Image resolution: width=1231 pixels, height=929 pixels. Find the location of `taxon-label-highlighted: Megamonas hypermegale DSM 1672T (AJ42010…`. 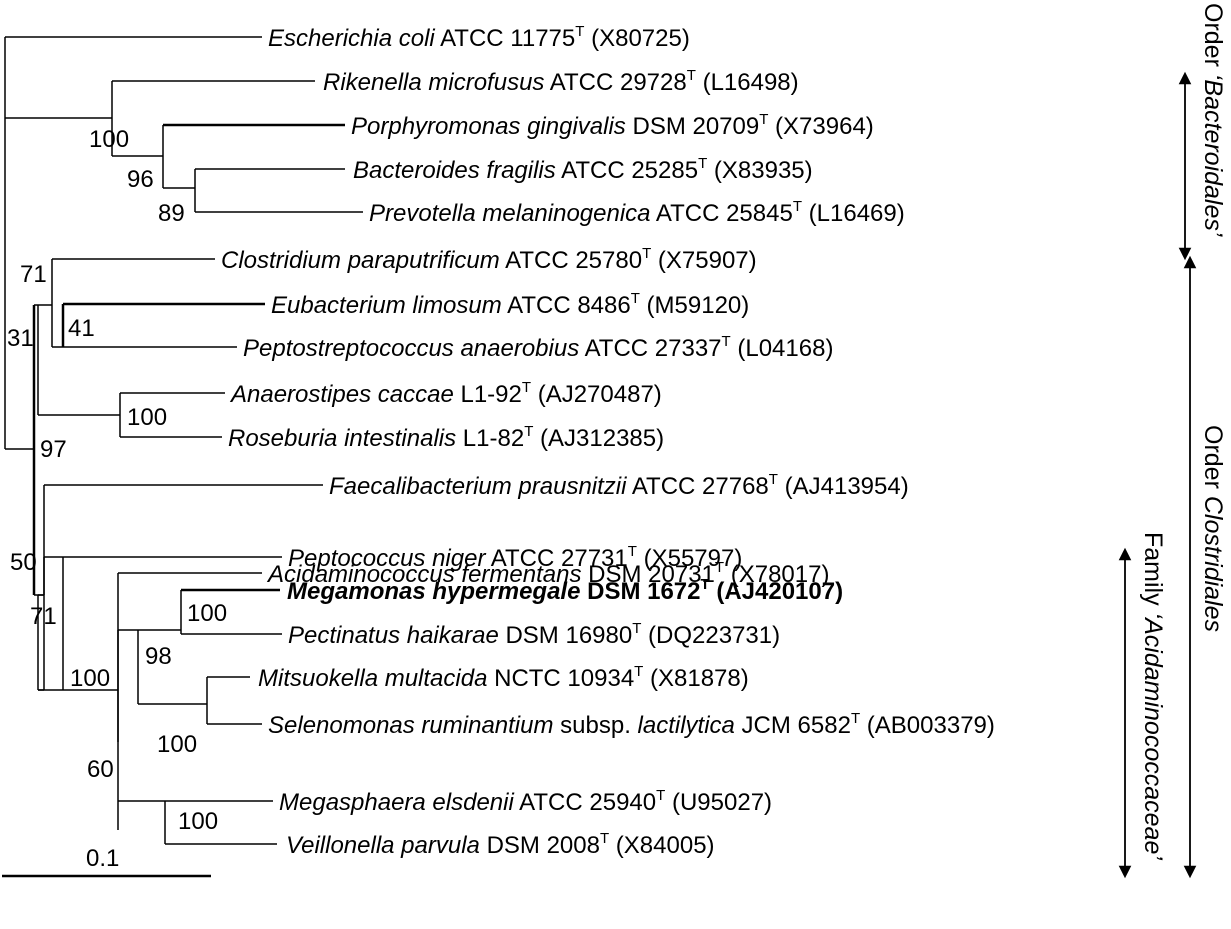

taxon-label-highlighted: Megamonas hypermegale DSM 1672T (AJ42010… is located at coordinates (565, 590).